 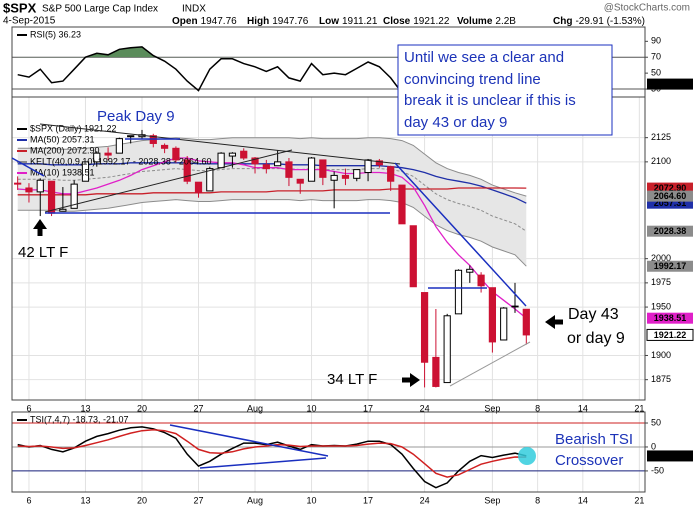 What do you see at coordinates (368, 408) in the screenshot?
I see `x-tick-label: 17` at bounding box center [368, 408].